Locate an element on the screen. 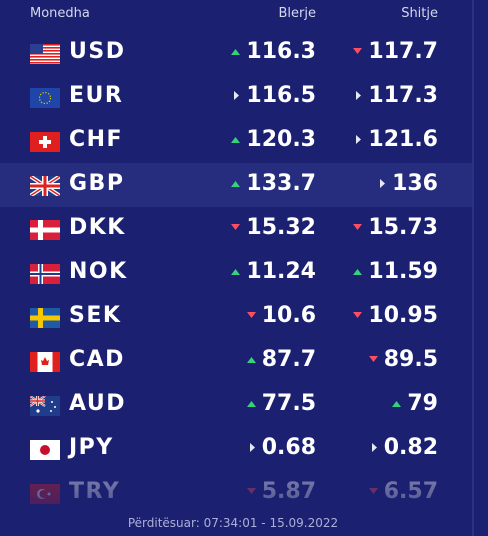 The width and height of the screenshot is (488, 536). updated-text: Përditësuar: 07:34:01 - 15.09.2022 is located at coordinates (233, 523).